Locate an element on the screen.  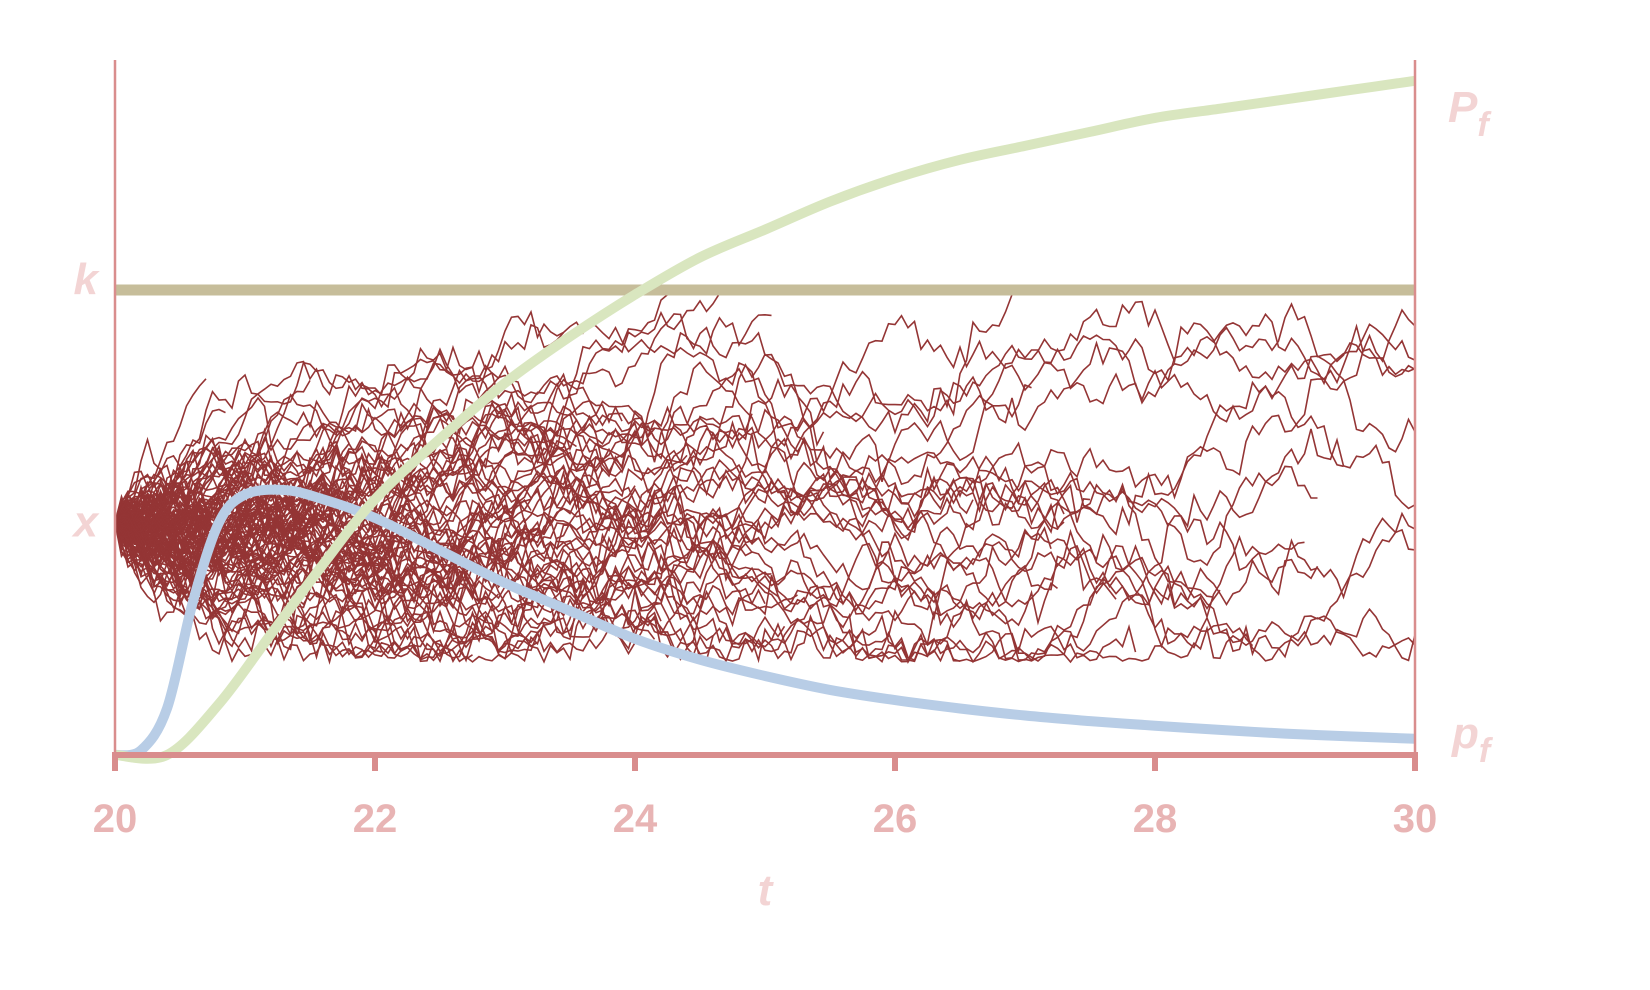
x-tick-label: 30 is located at coordinates (1415, 819).